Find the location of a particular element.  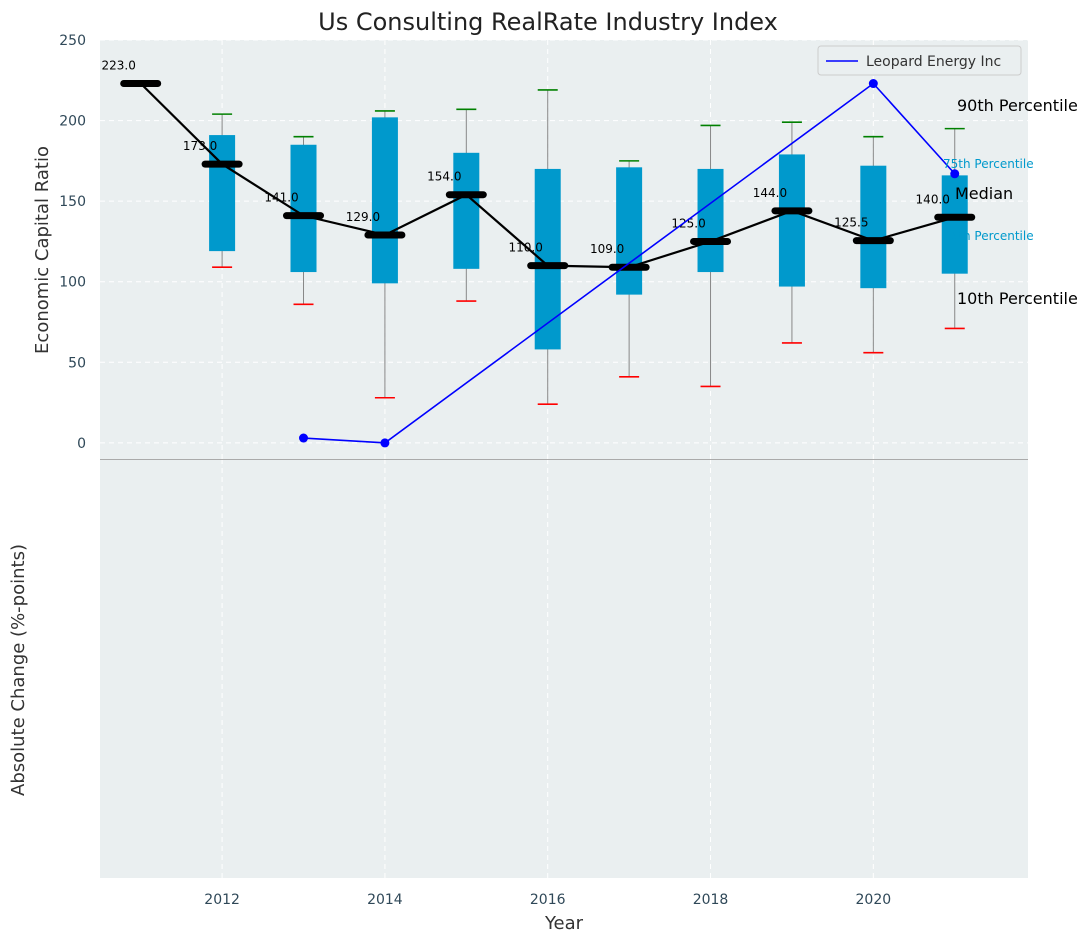

x-tick-label: 2016 is located at coordinates (548, 900).